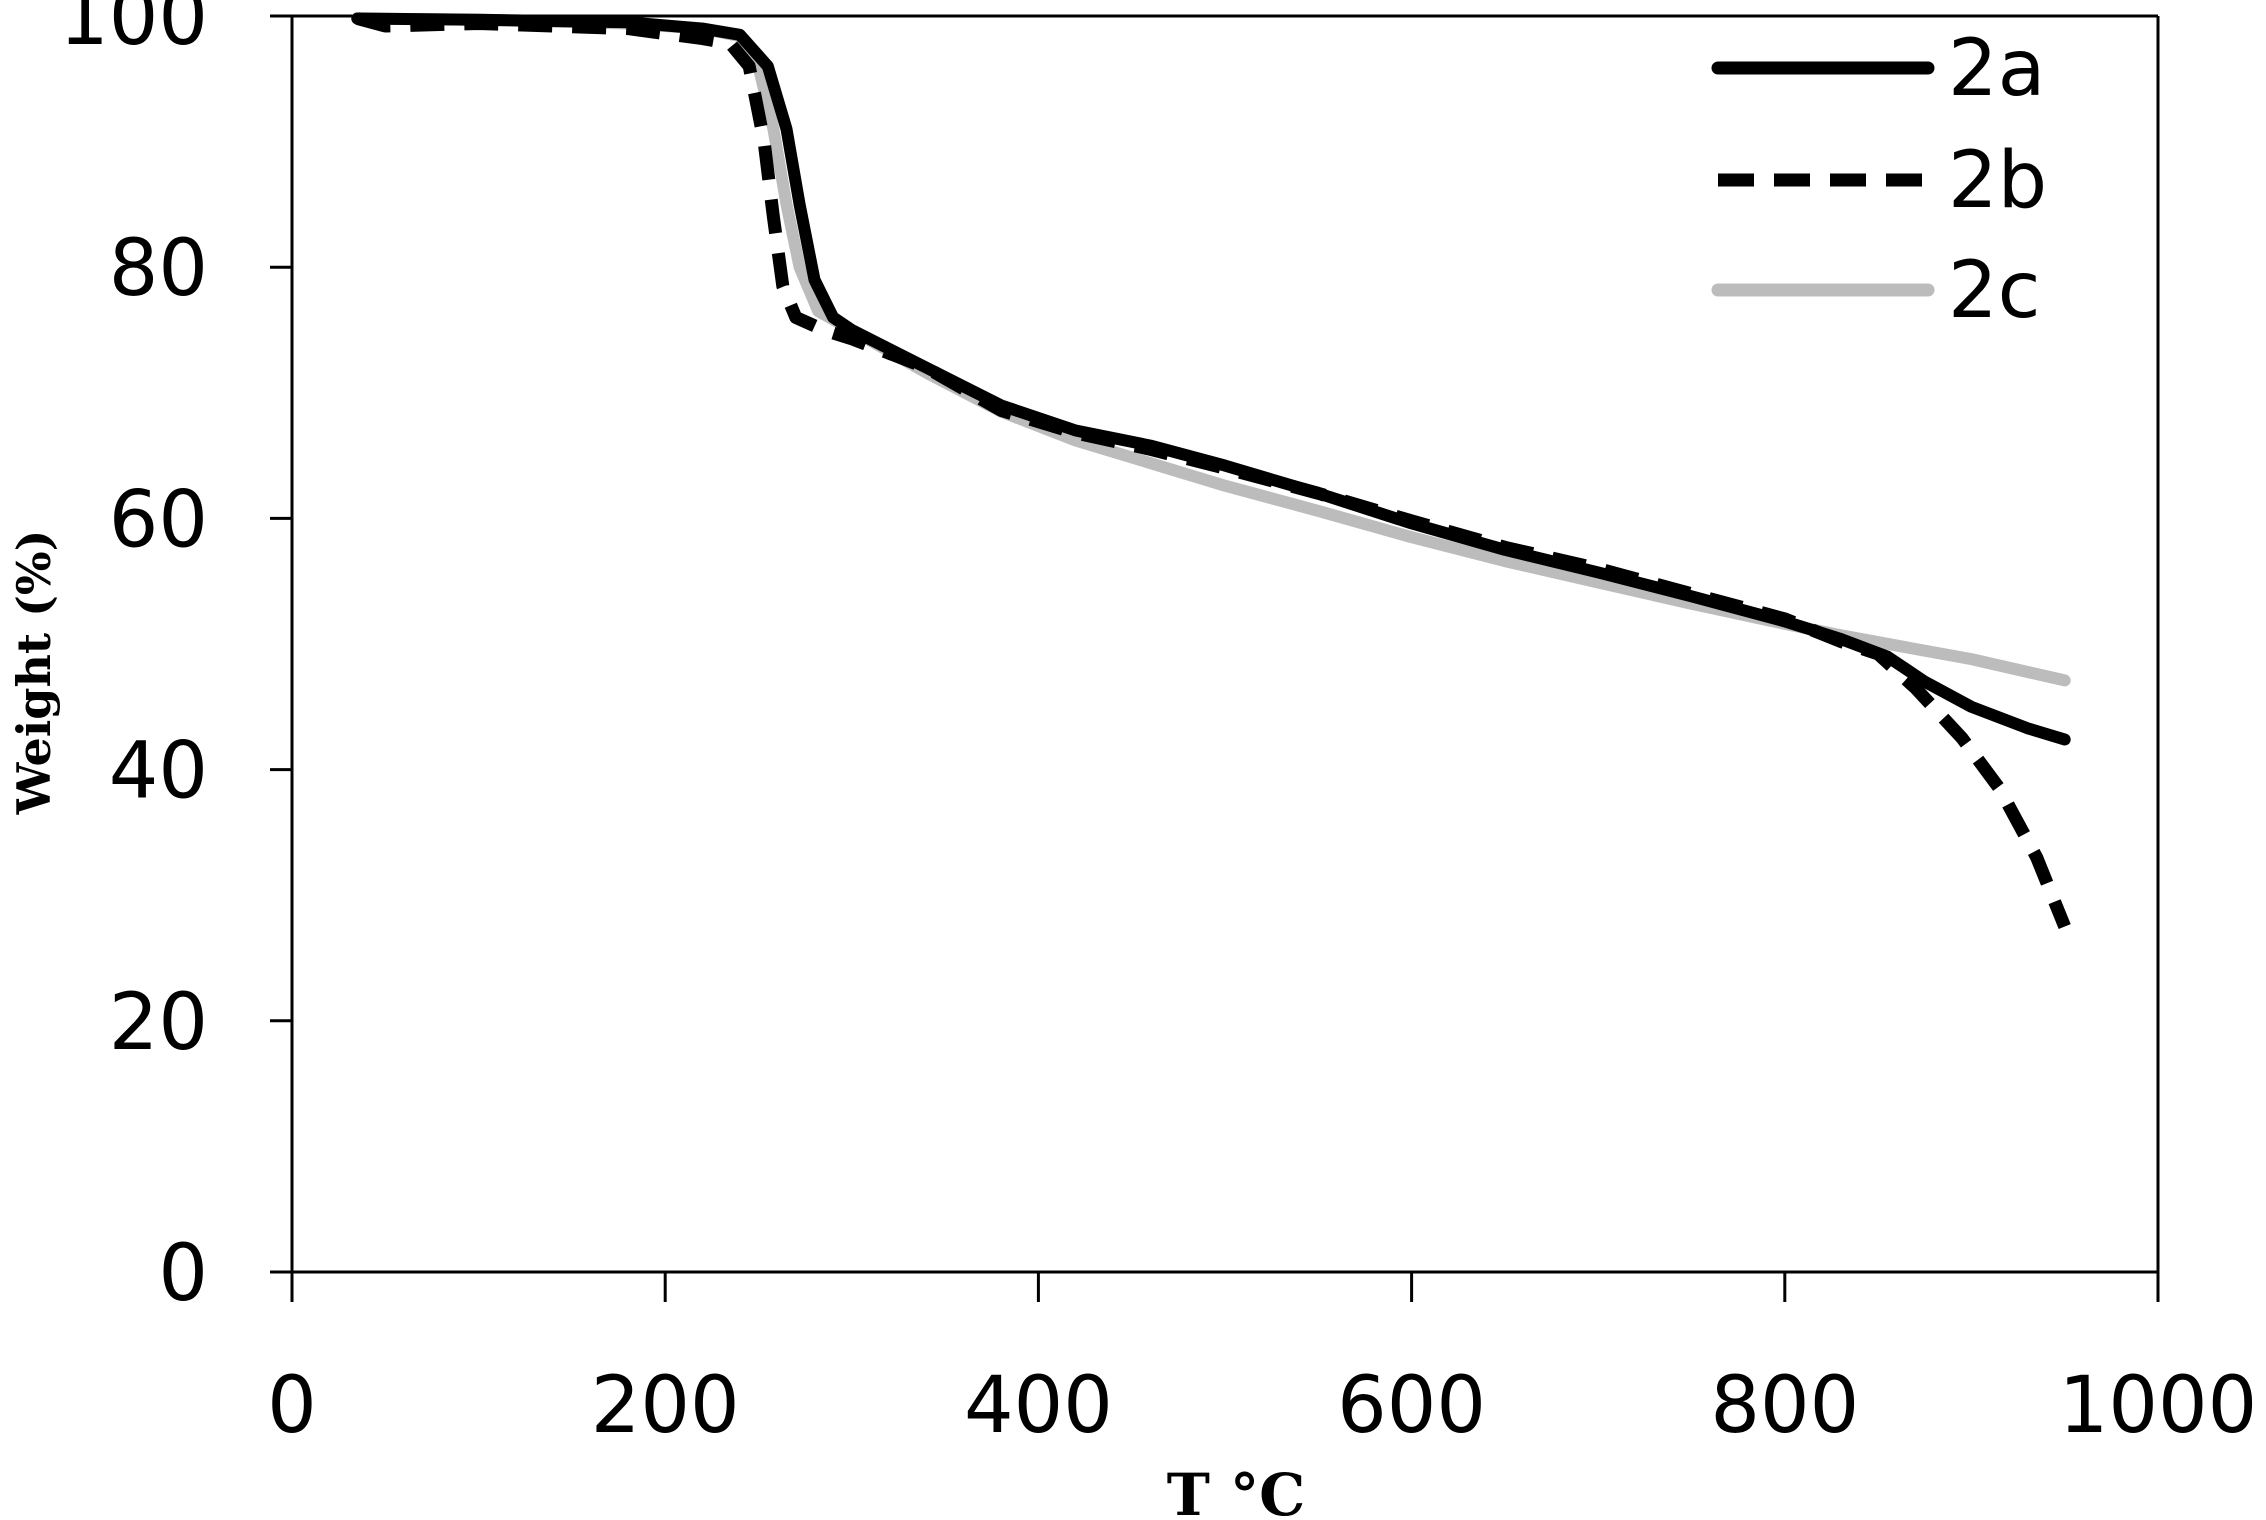 The height and width of the screenshot is (1520, 2266). I want to click on y-tick-label: 0, so click(183, 1274).